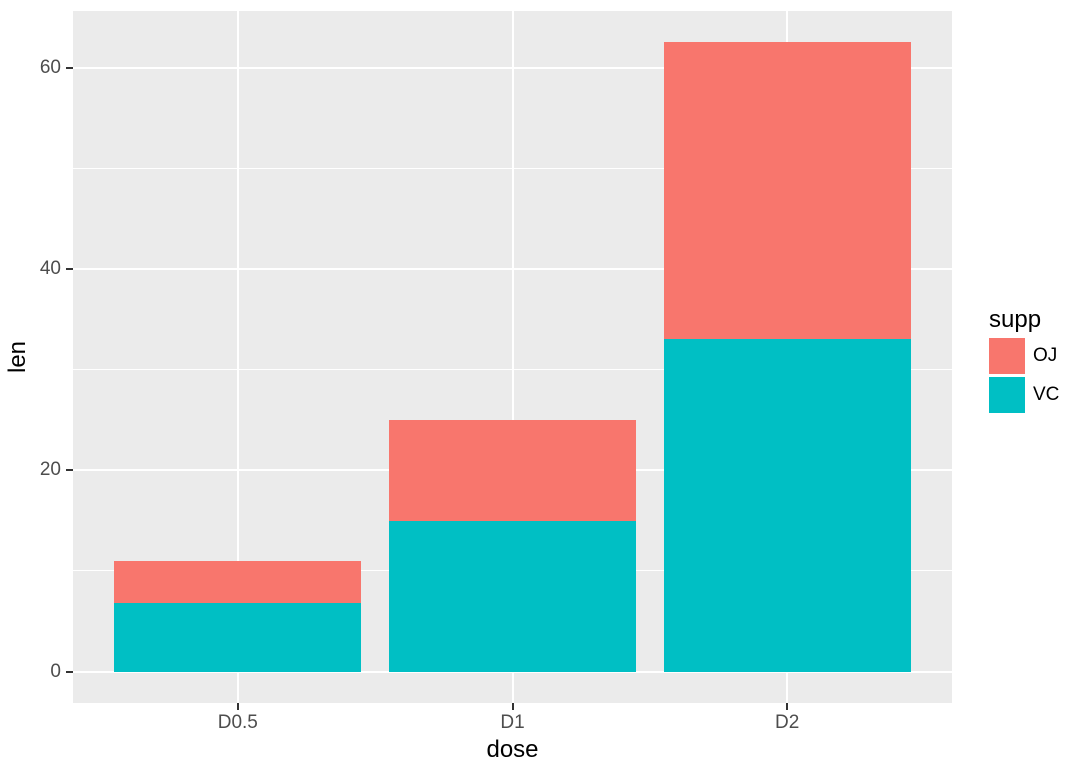  What do you see at coordinates (1024, 375) in the screenshot?
I see `legend-items: OJ VC` at bounding box center [1024, 375].